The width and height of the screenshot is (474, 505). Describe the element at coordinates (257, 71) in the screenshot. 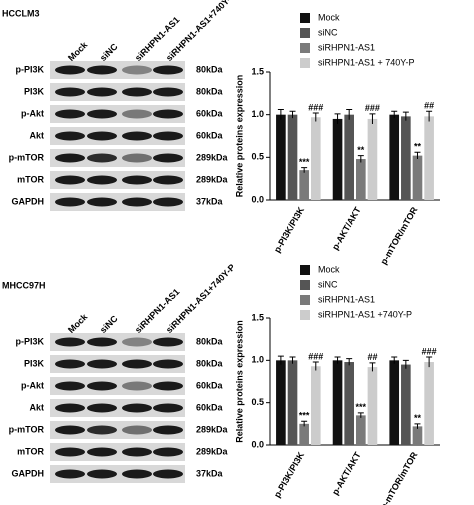

I see `y-tick-label: 1.5` at that location.